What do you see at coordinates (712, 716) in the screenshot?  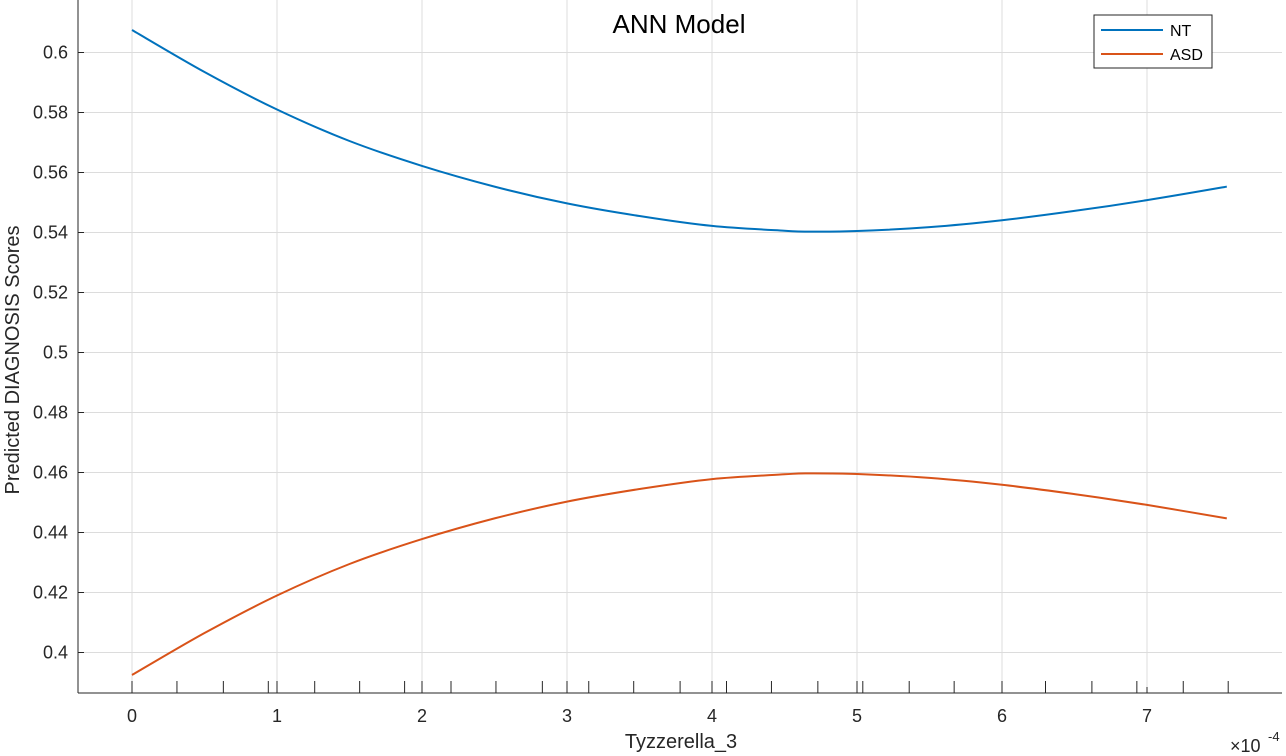 I see `x-tick-label: 4` at bounding box center [712, 716].